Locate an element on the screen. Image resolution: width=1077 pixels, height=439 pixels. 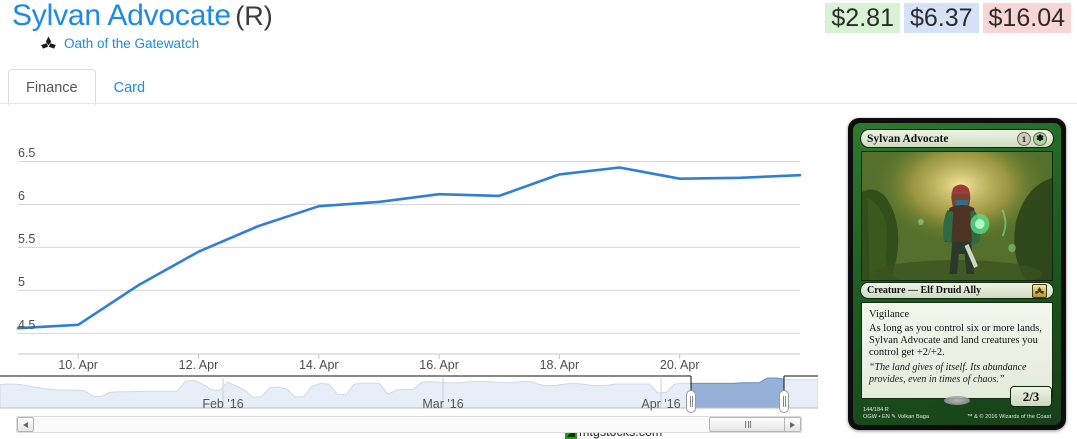
scroll-left-arrow-icon is located at coordinates (25, 424).